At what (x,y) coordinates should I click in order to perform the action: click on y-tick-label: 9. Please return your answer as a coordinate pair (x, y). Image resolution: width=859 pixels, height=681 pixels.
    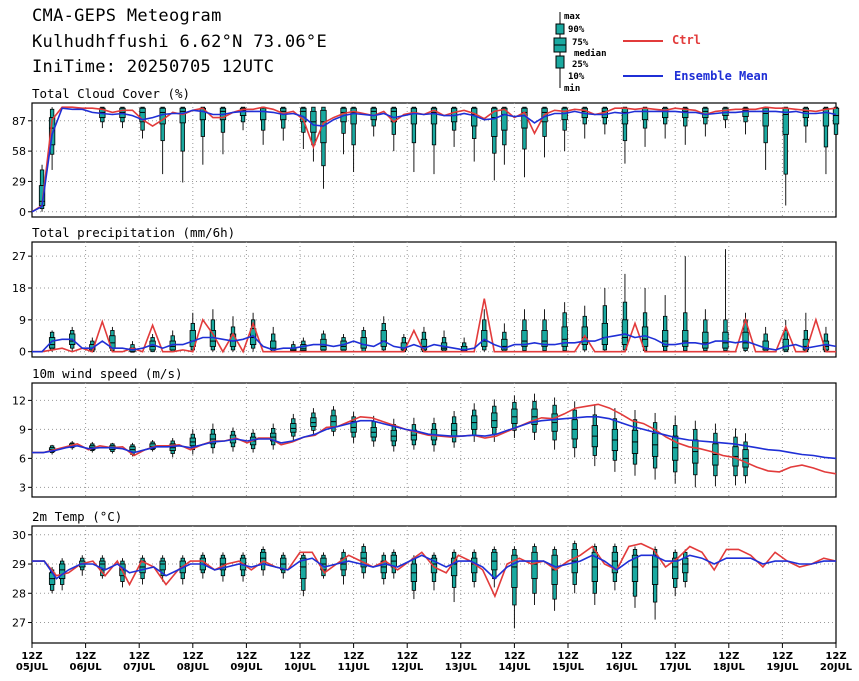
    Looking at the image, I should click on (22, 320).